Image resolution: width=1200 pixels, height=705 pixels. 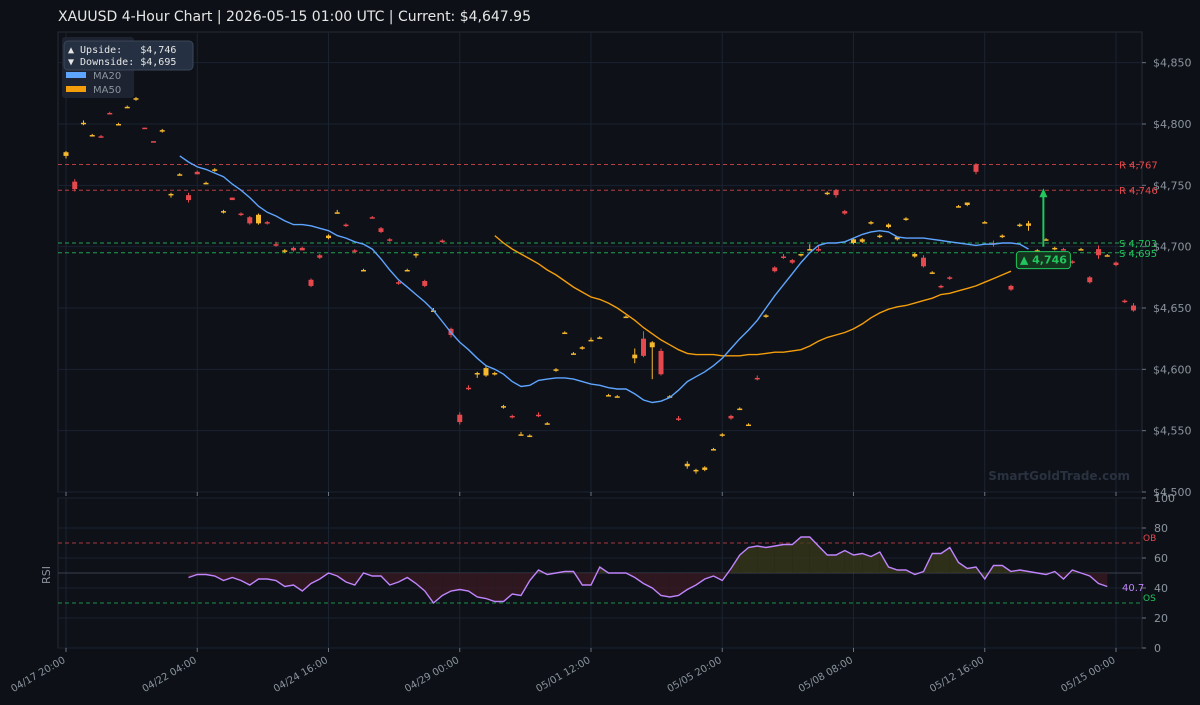 What do you see at coordinates (1161, 558) in the screenshot?
I see `rsi-tick-label: 60` at bounding box center [1161, 558].